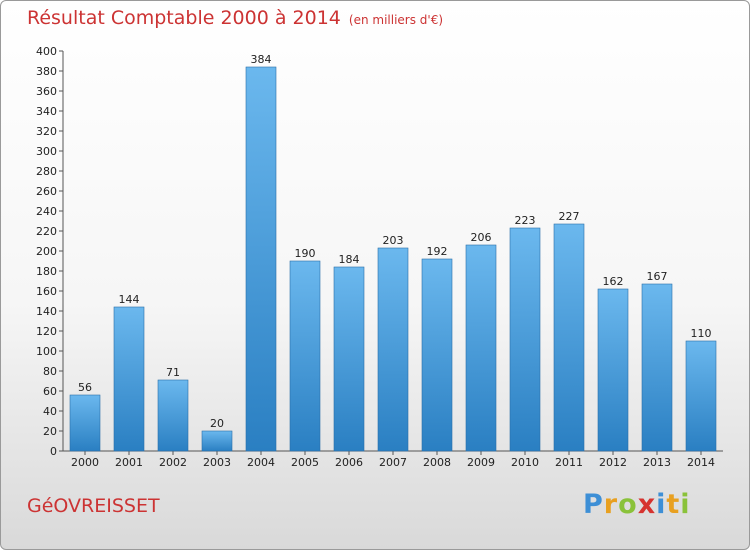  What do you see at coordinates (657, 367) in the screenshot?
I see `bar-2013` at bounding box center [657, 367].